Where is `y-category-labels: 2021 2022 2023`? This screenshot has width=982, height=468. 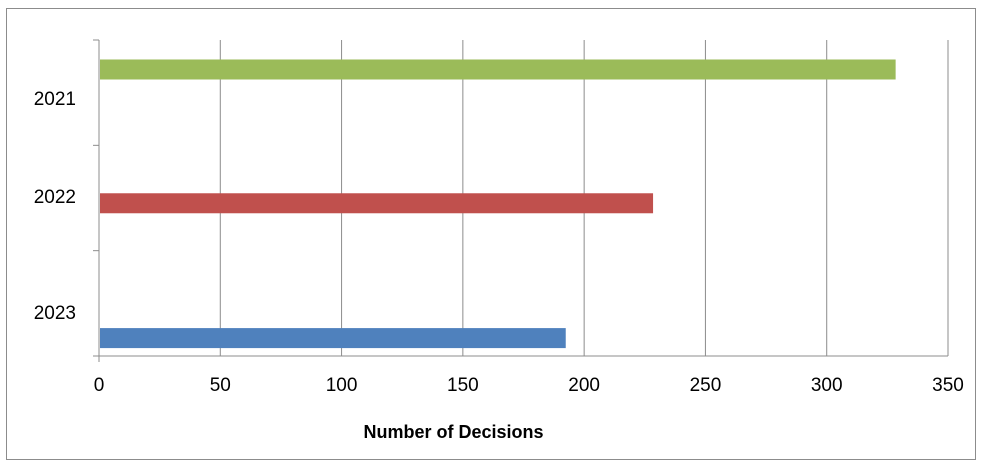
y-category-labels: 2021 2022 2023 is located at coordinates (55, 206).